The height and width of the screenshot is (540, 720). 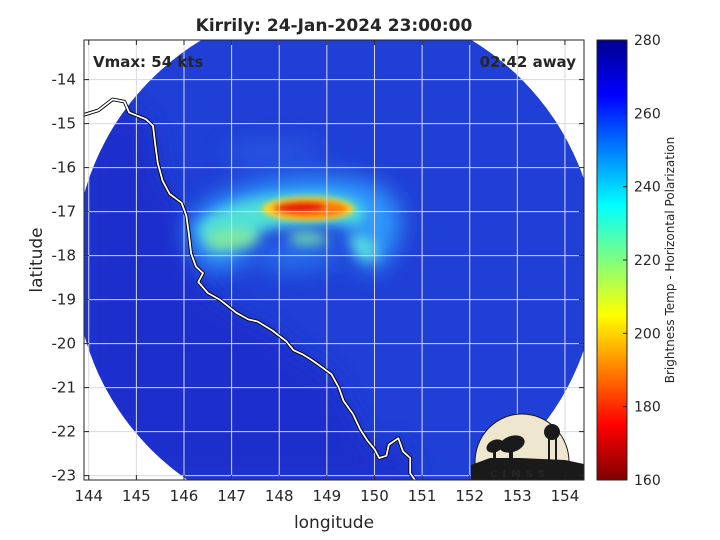 What do you see at coordinates (647, 408) in the screenshot?
I see `colorbar-tick-label: 180` at bounding box center [647, 408].